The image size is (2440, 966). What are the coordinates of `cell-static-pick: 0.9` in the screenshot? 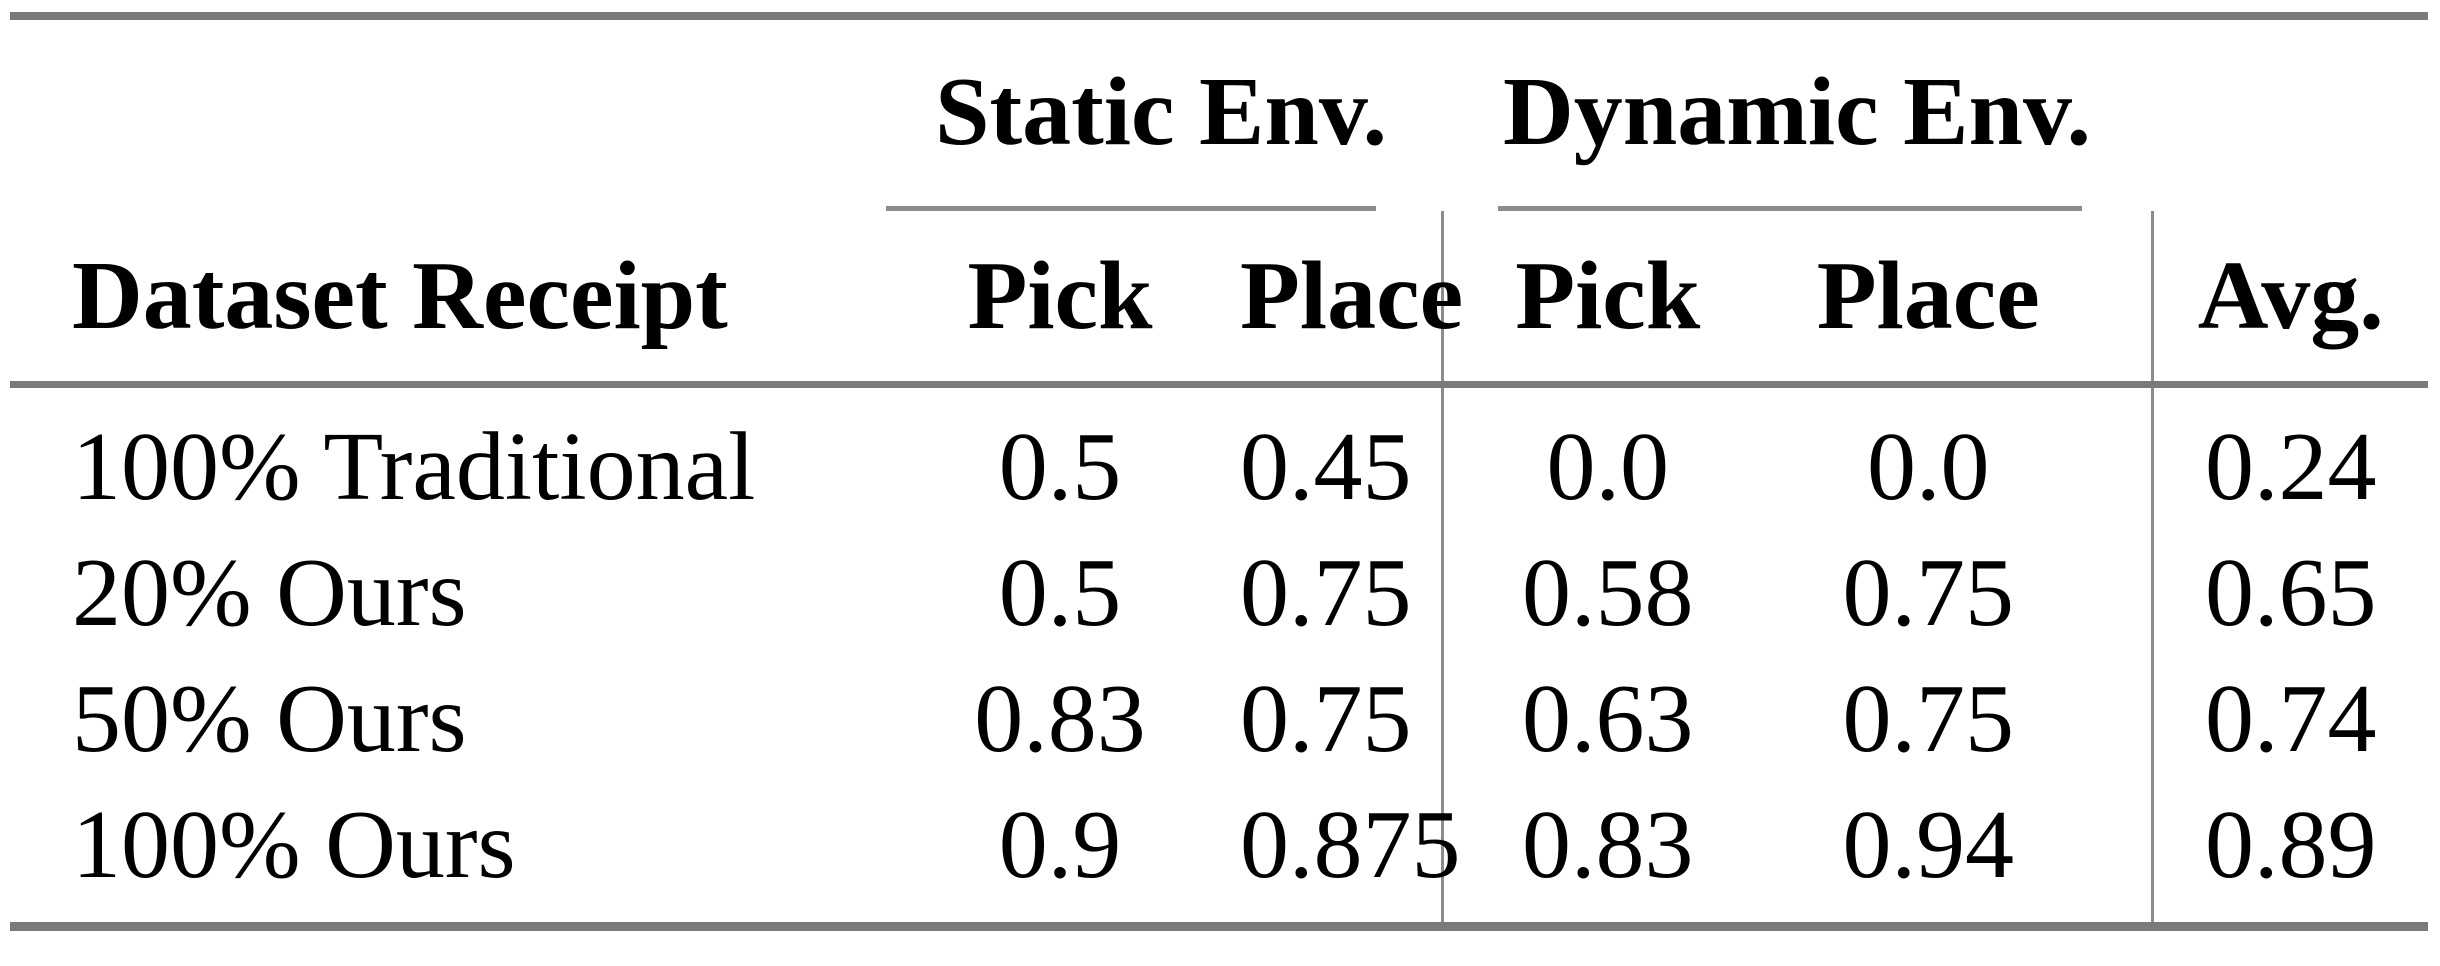 It's located at (1060, 845).